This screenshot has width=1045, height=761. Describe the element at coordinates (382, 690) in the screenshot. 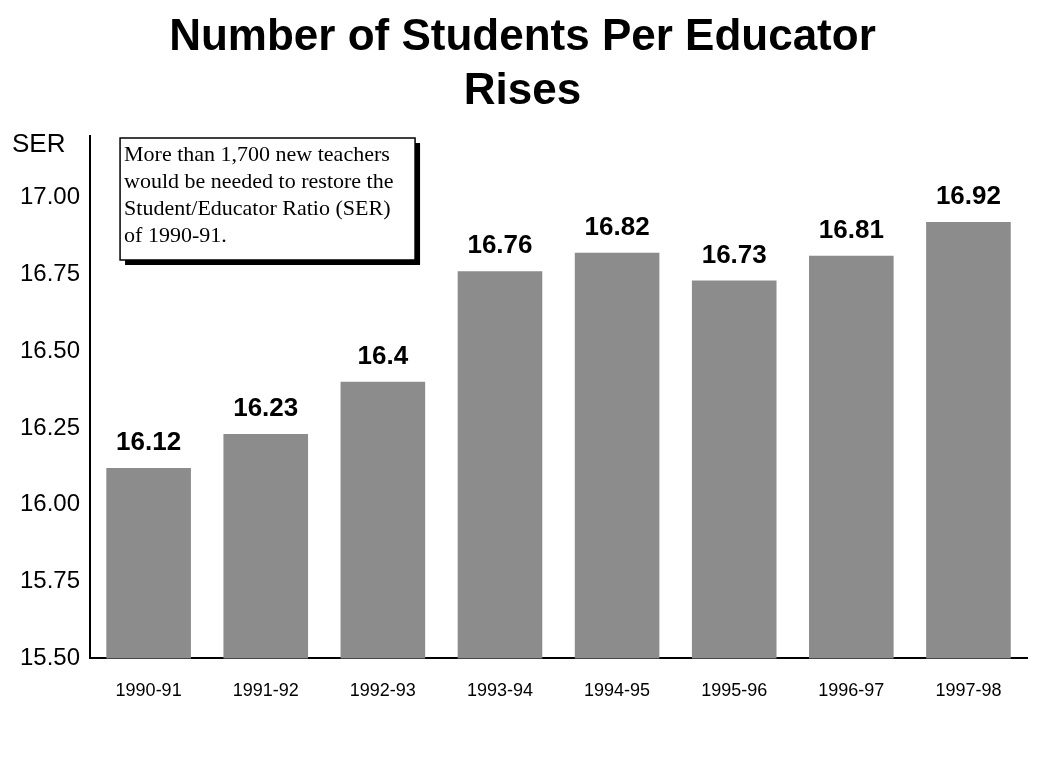

I see `x-tick-label: 1992-93` at that location.